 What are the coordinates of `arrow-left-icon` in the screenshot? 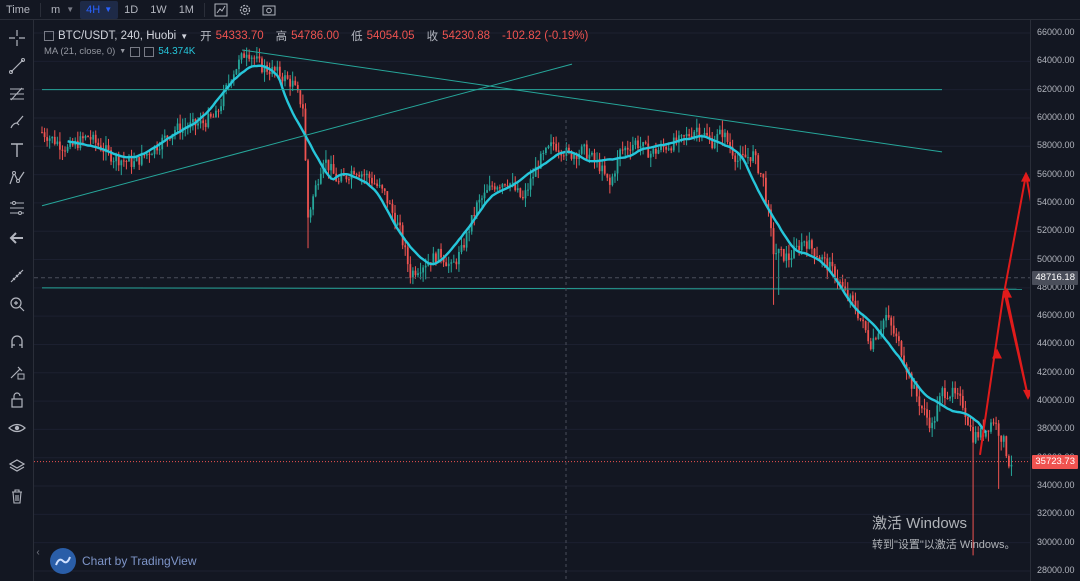 It's located at (17, 238).